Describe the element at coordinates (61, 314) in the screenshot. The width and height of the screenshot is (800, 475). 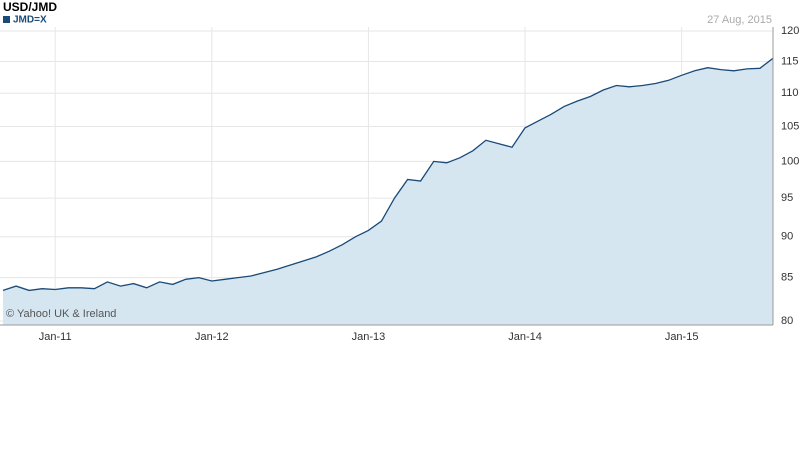
I see `credit: © Yahoo! UK & Ireland` at that location.